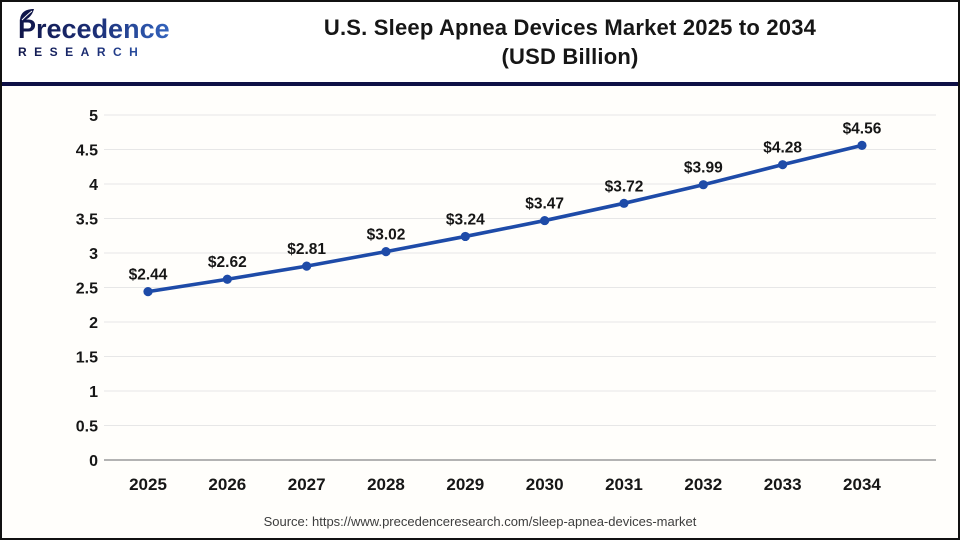 This screenshot has width=960, height=540. Describe the element at coordinates (87, 289) in the screenshot. I see `y-tick-label: 2.5` at that location.